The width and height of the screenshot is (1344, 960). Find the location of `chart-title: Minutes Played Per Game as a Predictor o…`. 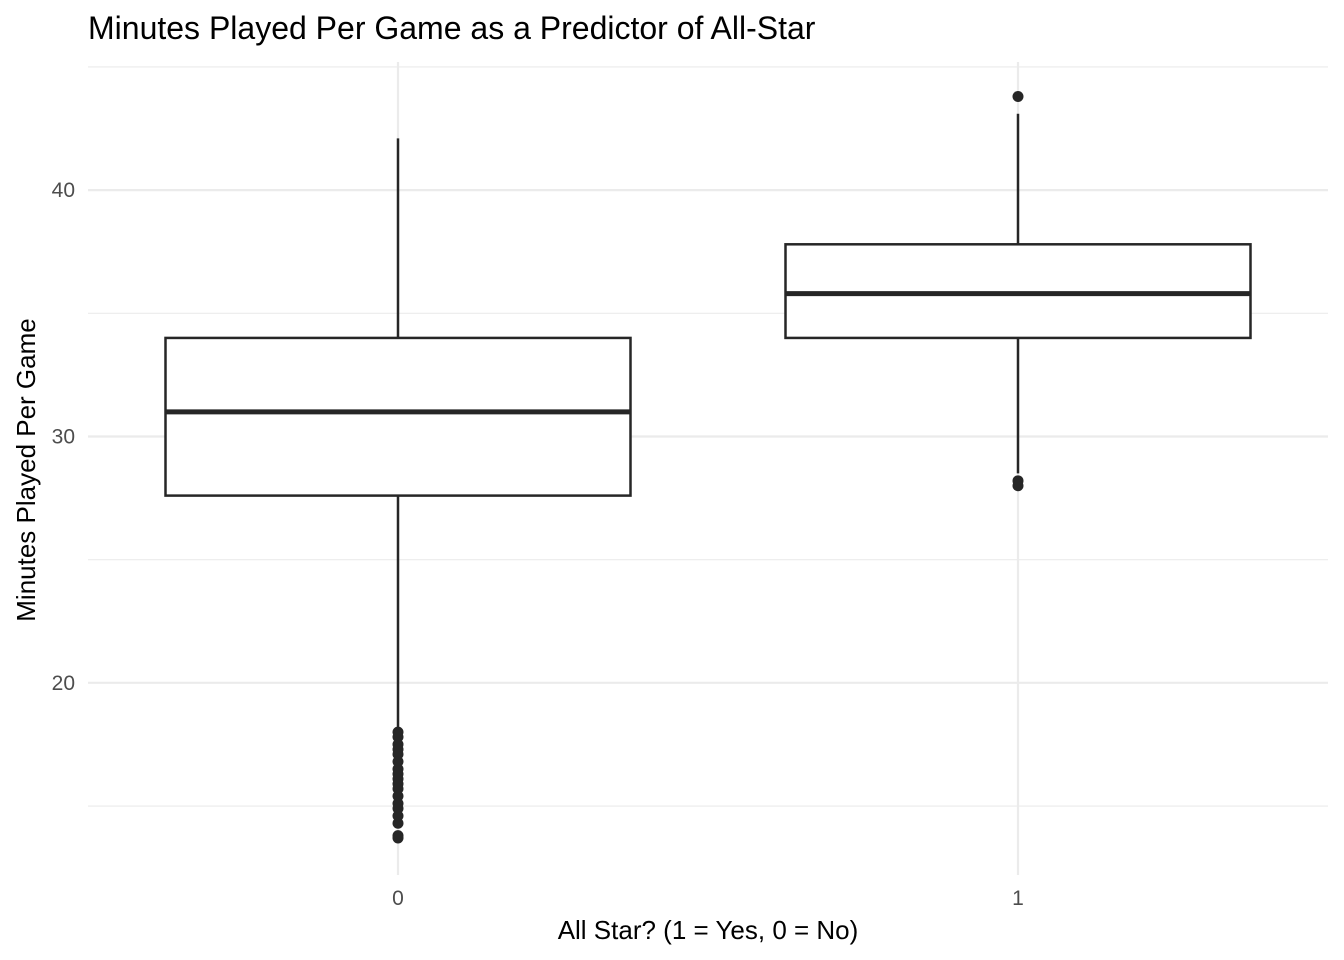

chart-title: Minutes Played Per Game as a Predictor o… is located at coordinates (452, 28).